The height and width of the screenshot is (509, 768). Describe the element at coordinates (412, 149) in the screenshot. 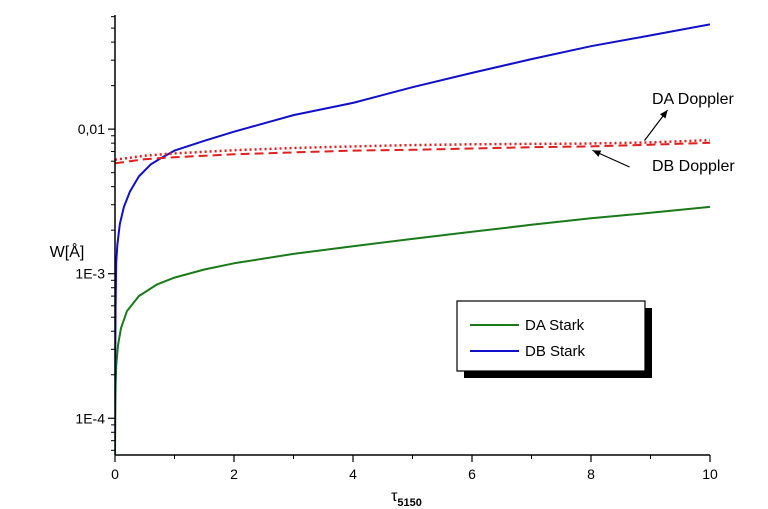

I see `da-doppler-line` at that location.